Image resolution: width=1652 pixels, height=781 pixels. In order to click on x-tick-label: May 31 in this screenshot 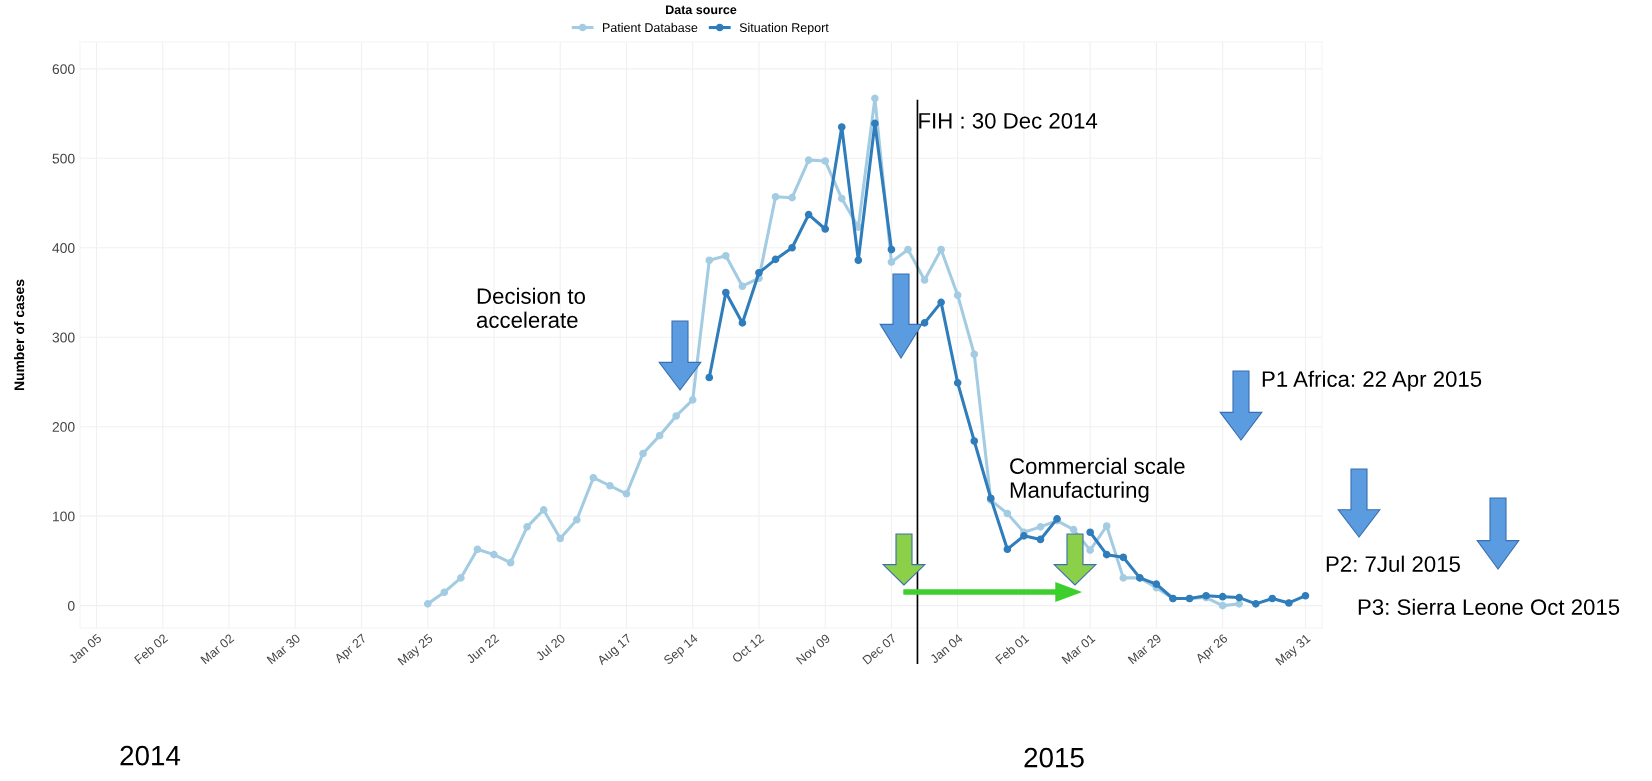, I will do `click(1294, 650)`.